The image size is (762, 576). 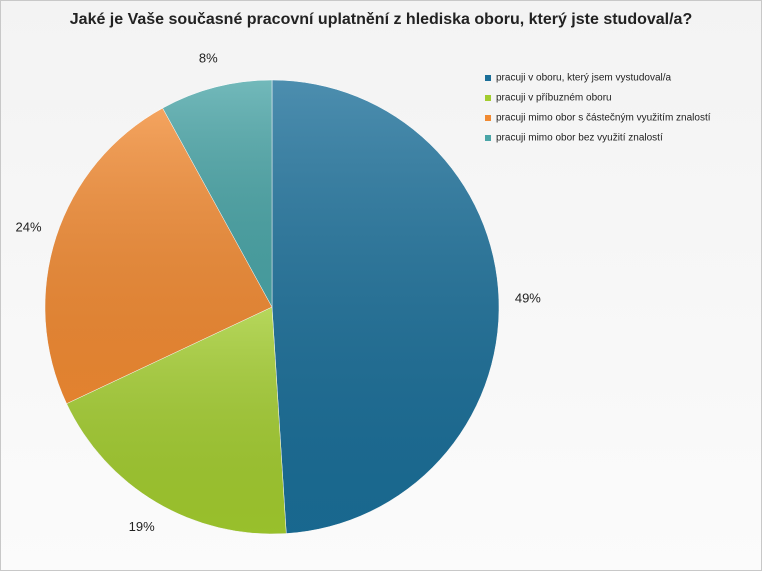 I want to click on legend-label: pracuji v příbuzném oboru, so click(x=554, y=98).